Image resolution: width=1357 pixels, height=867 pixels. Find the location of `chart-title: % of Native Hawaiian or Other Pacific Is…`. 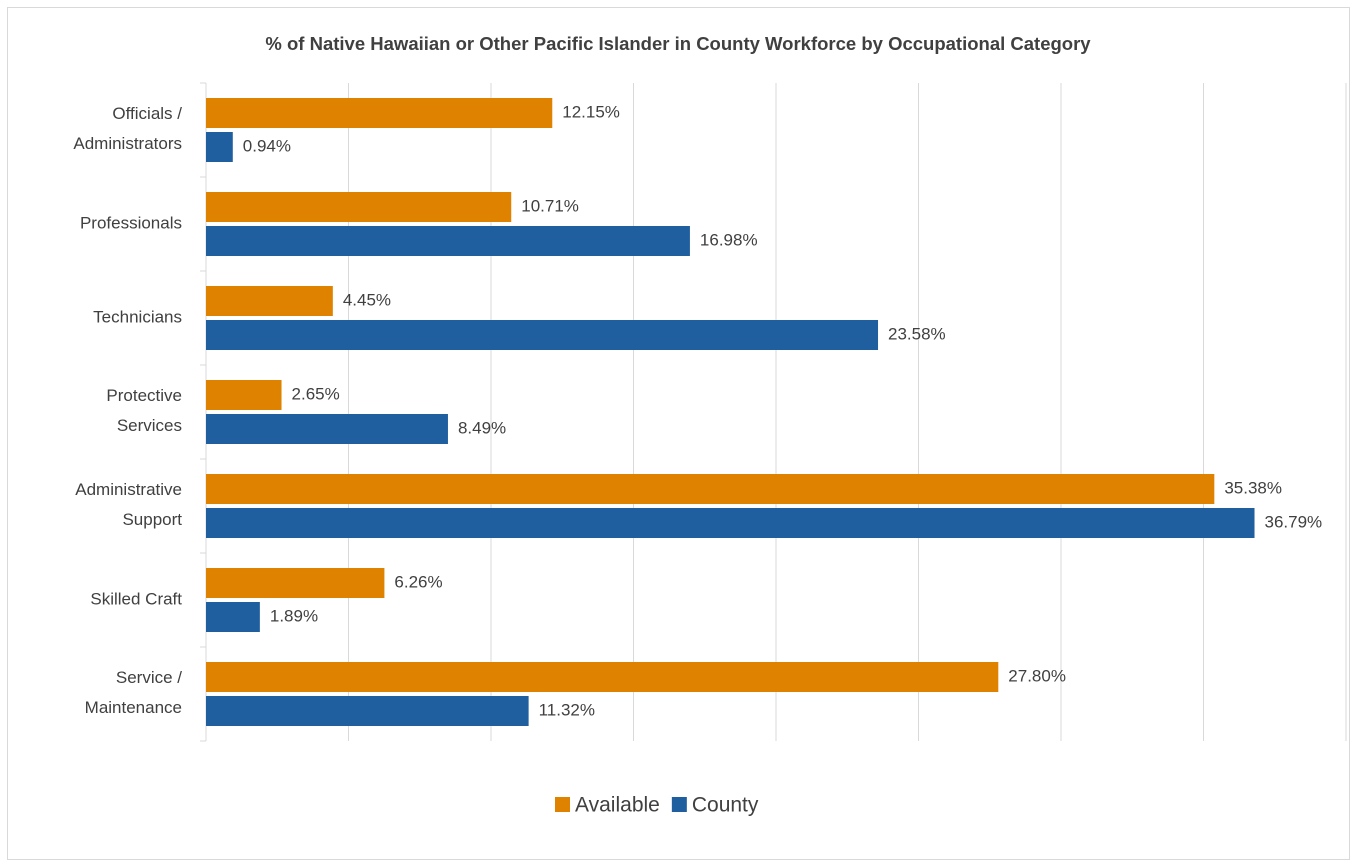

chart-title: % of Native Hawaiian or Other Pacific Is… is located at coordinates (678, 43).